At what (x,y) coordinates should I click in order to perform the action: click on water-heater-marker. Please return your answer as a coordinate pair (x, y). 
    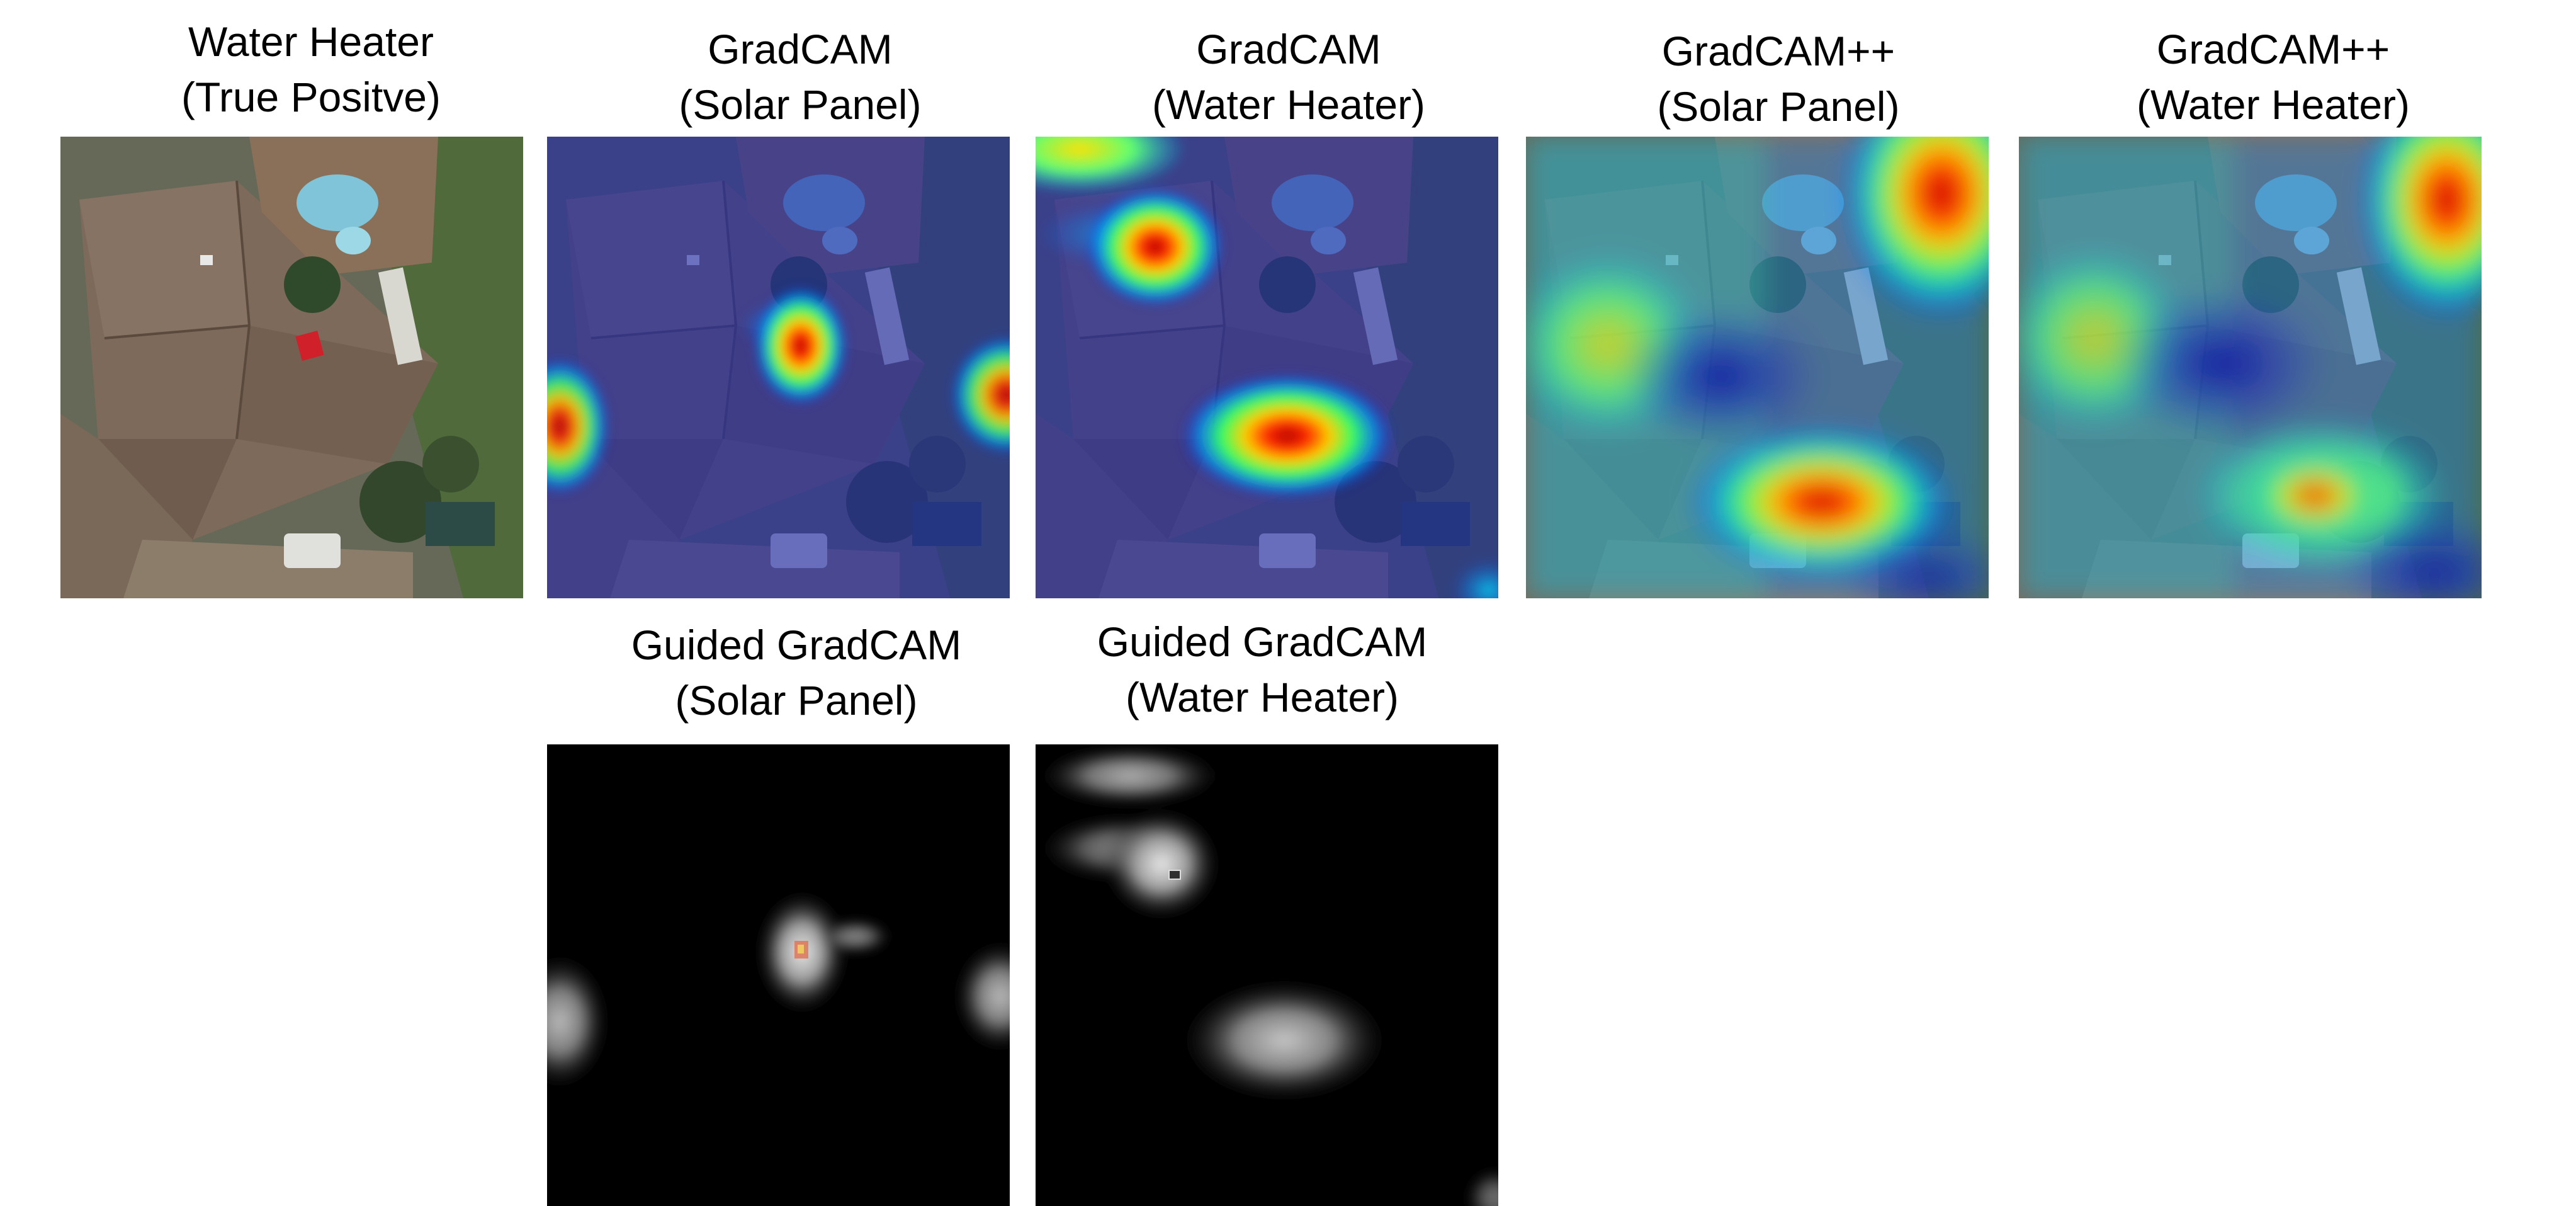
    Looking at the image, I should click on (309, 346).